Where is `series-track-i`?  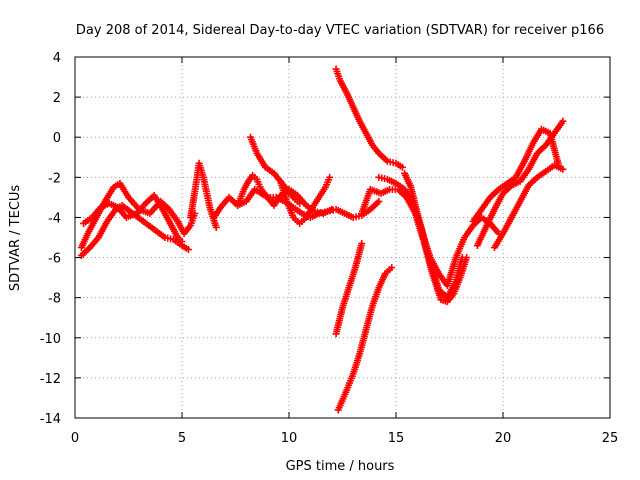 series-track-i is located at coordinates (369, 118).